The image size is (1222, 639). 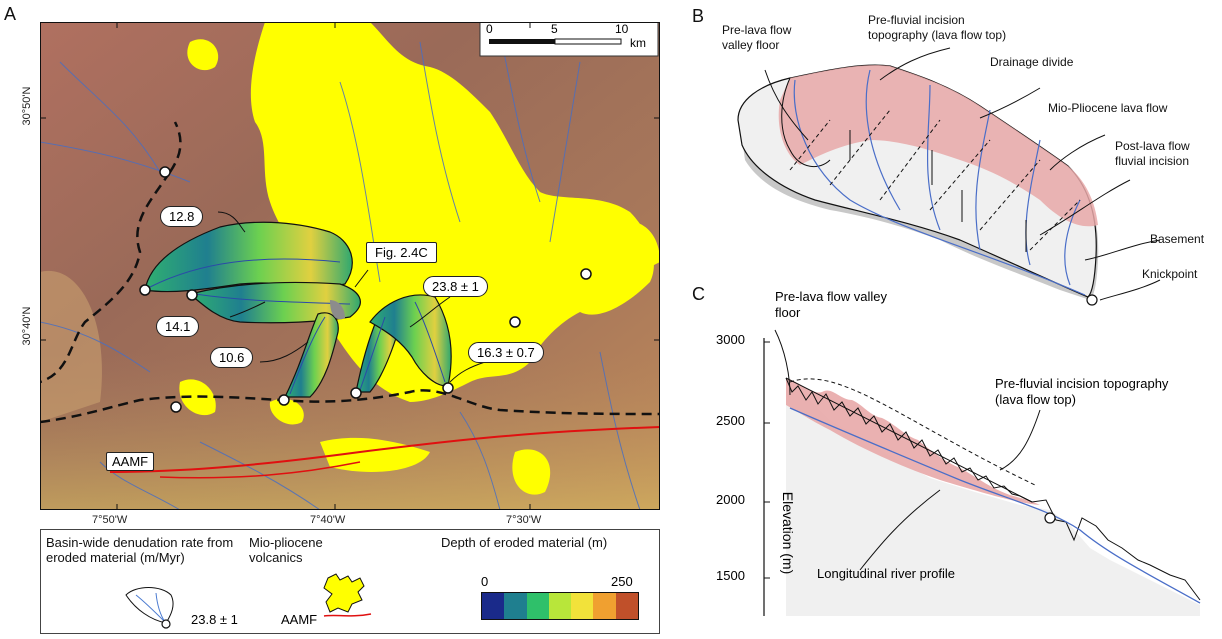 What do you see at coordinates (347, 595) in the screenshot?
I see `volcanics-icon` at bounding box center [347, 595].